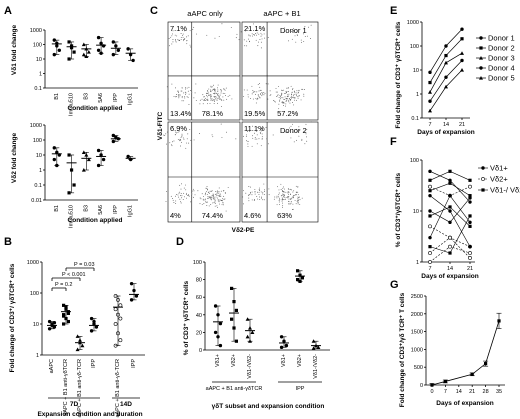  What do you see at coordinates (8, 11) in the screenshot?
I see `panel-letter-A: A` at bounding box center [8, 11].